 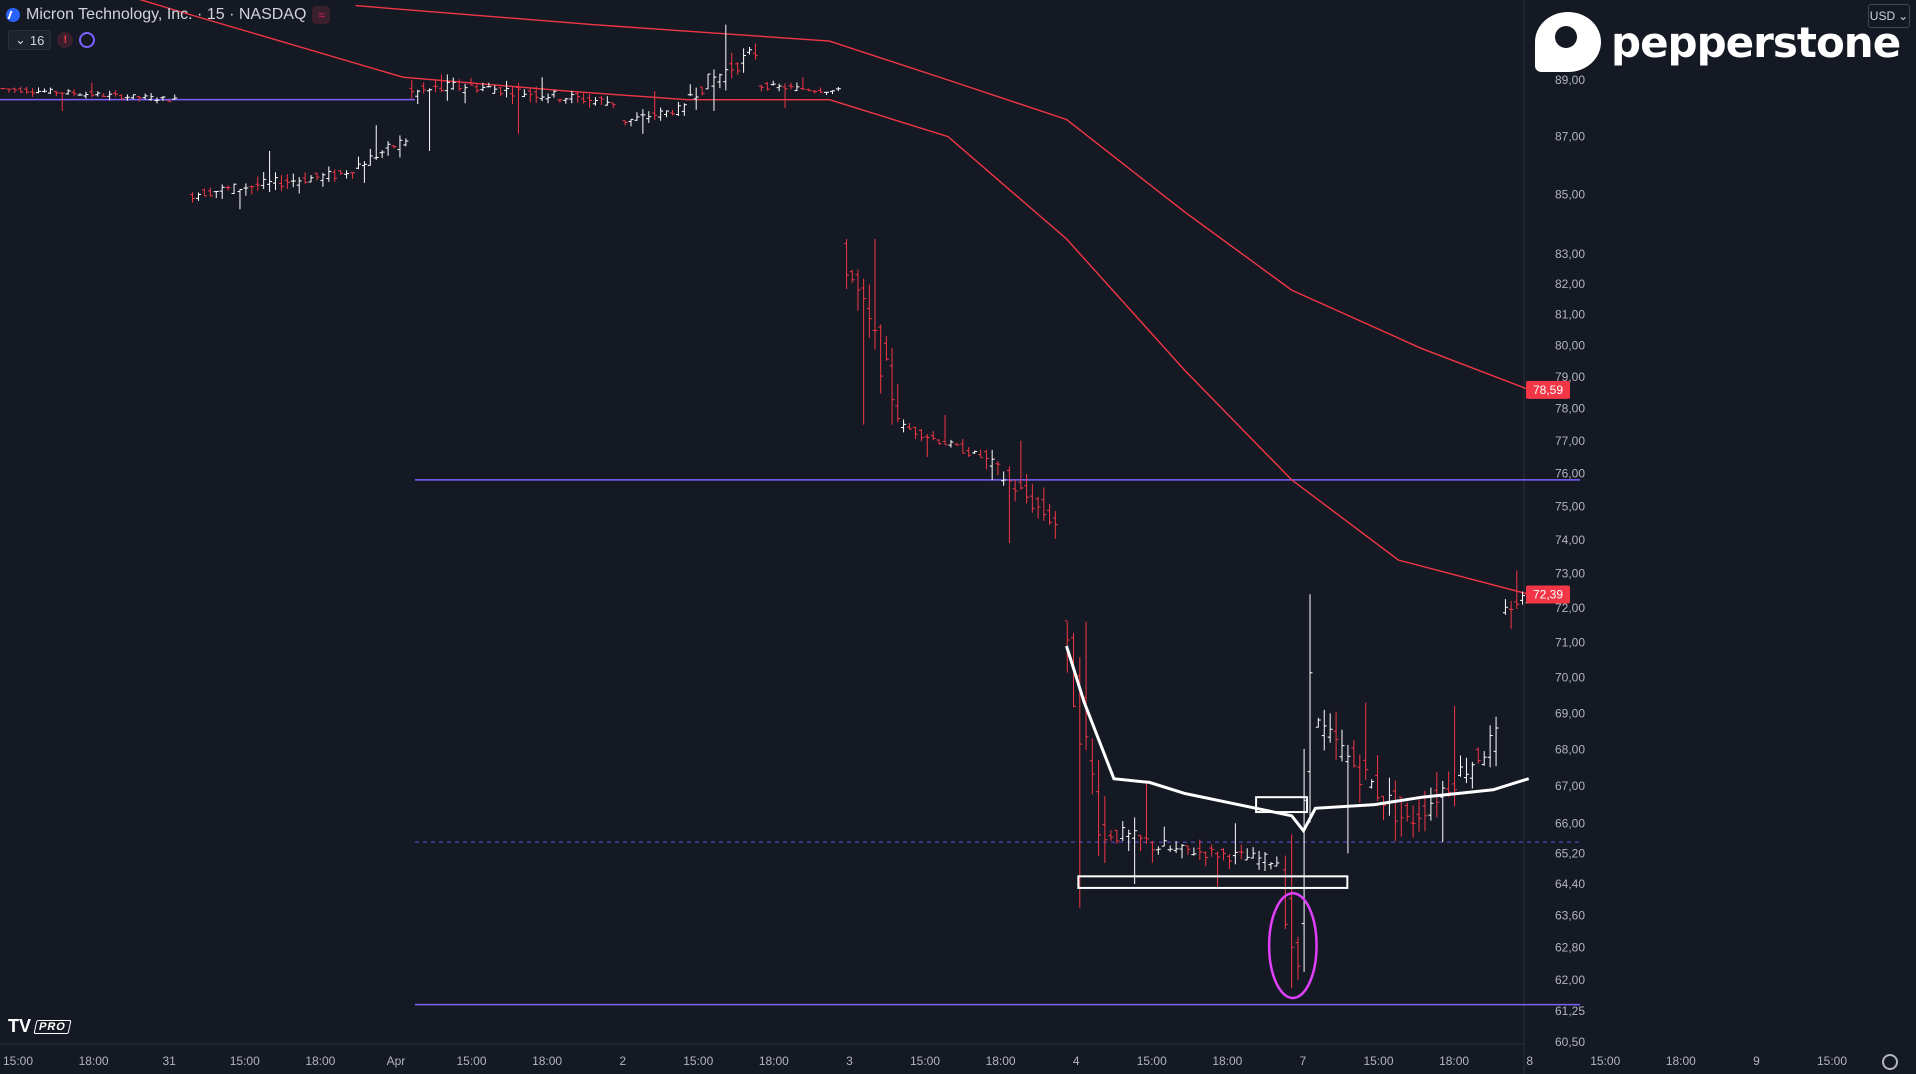 What do you see at coordinates (37, 40) in the screenshot?
I see `interval-value: 16` at bounding box center [37, 40].